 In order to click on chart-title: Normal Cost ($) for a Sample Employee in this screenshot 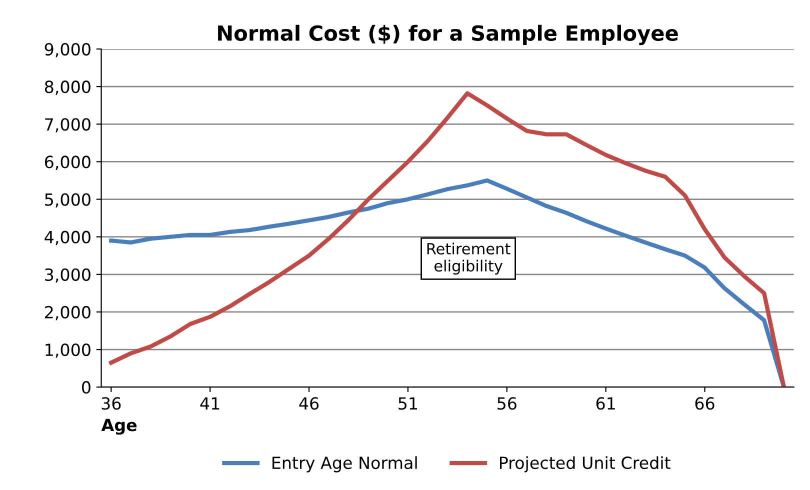, I will do `click(448, 35)`.